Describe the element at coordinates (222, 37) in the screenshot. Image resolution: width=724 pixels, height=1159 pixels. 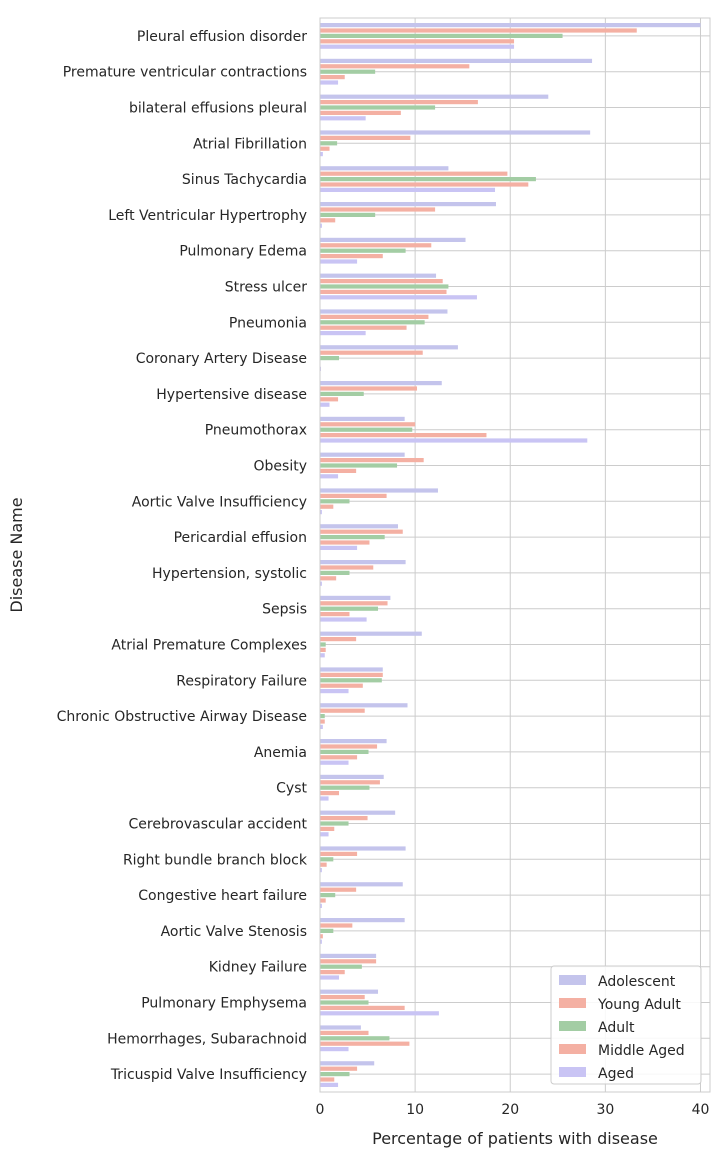
I see `category-label: Pleural effusion disorder` at that location.